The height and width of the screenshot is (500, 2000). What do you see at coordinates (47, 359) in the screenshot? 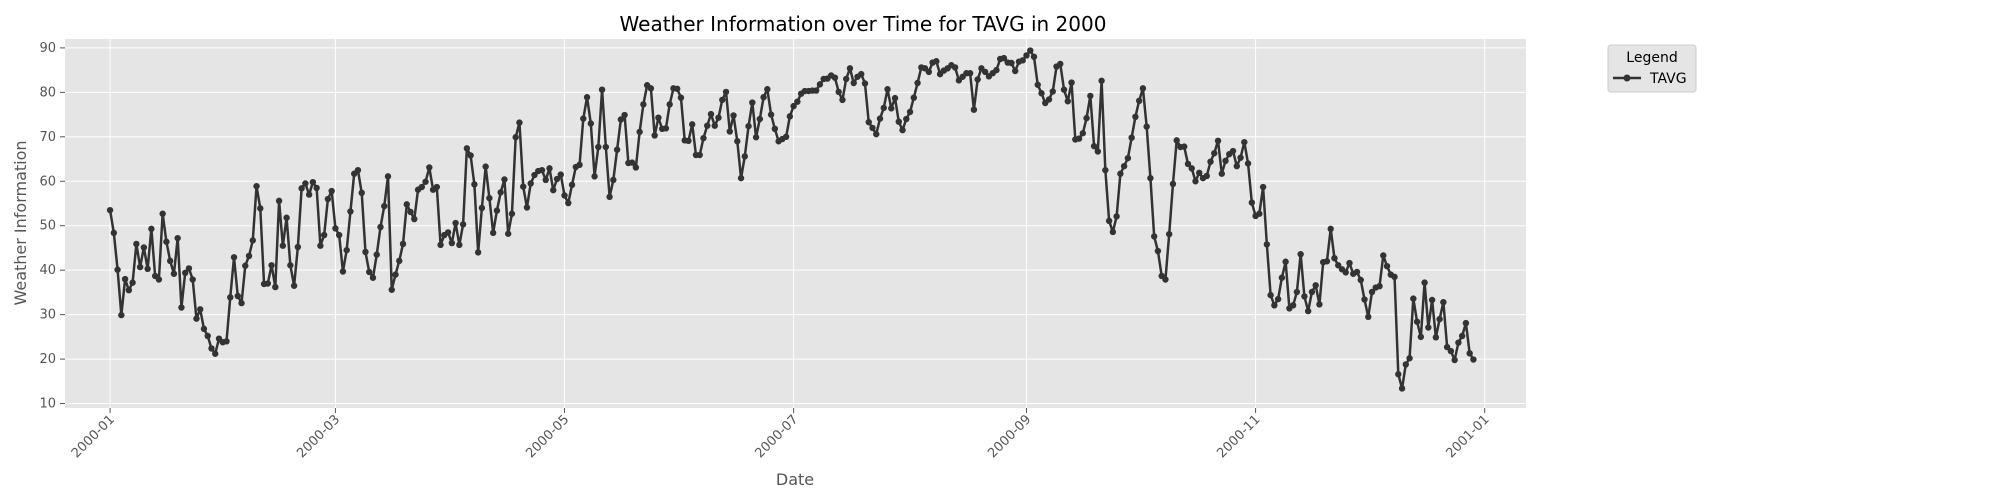
I see `y-tick-label: 20` at bounding box center [47, 359].